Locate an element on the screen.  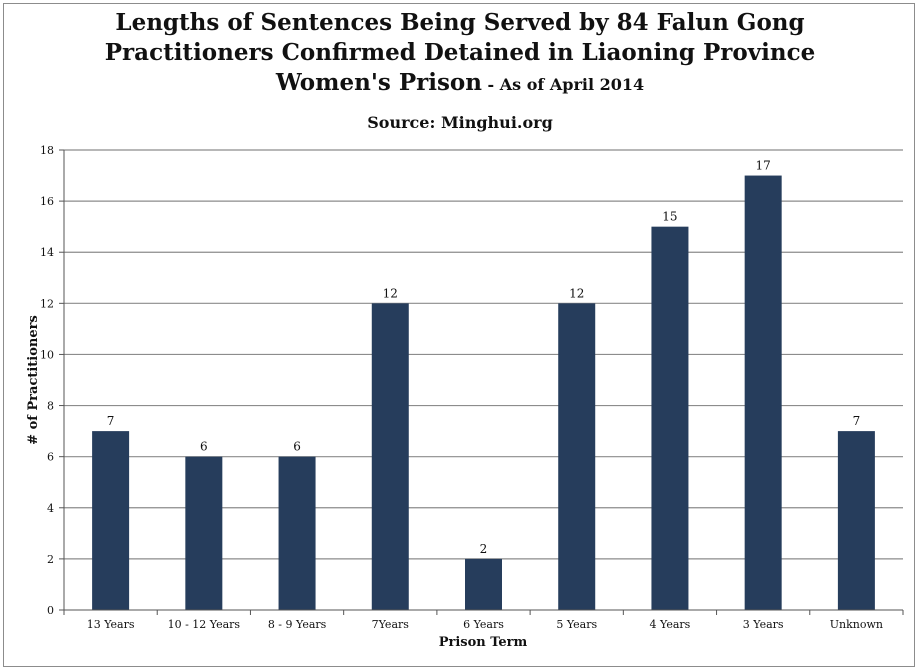
y-tick-label: 14 is located at coordinates (47, 252).